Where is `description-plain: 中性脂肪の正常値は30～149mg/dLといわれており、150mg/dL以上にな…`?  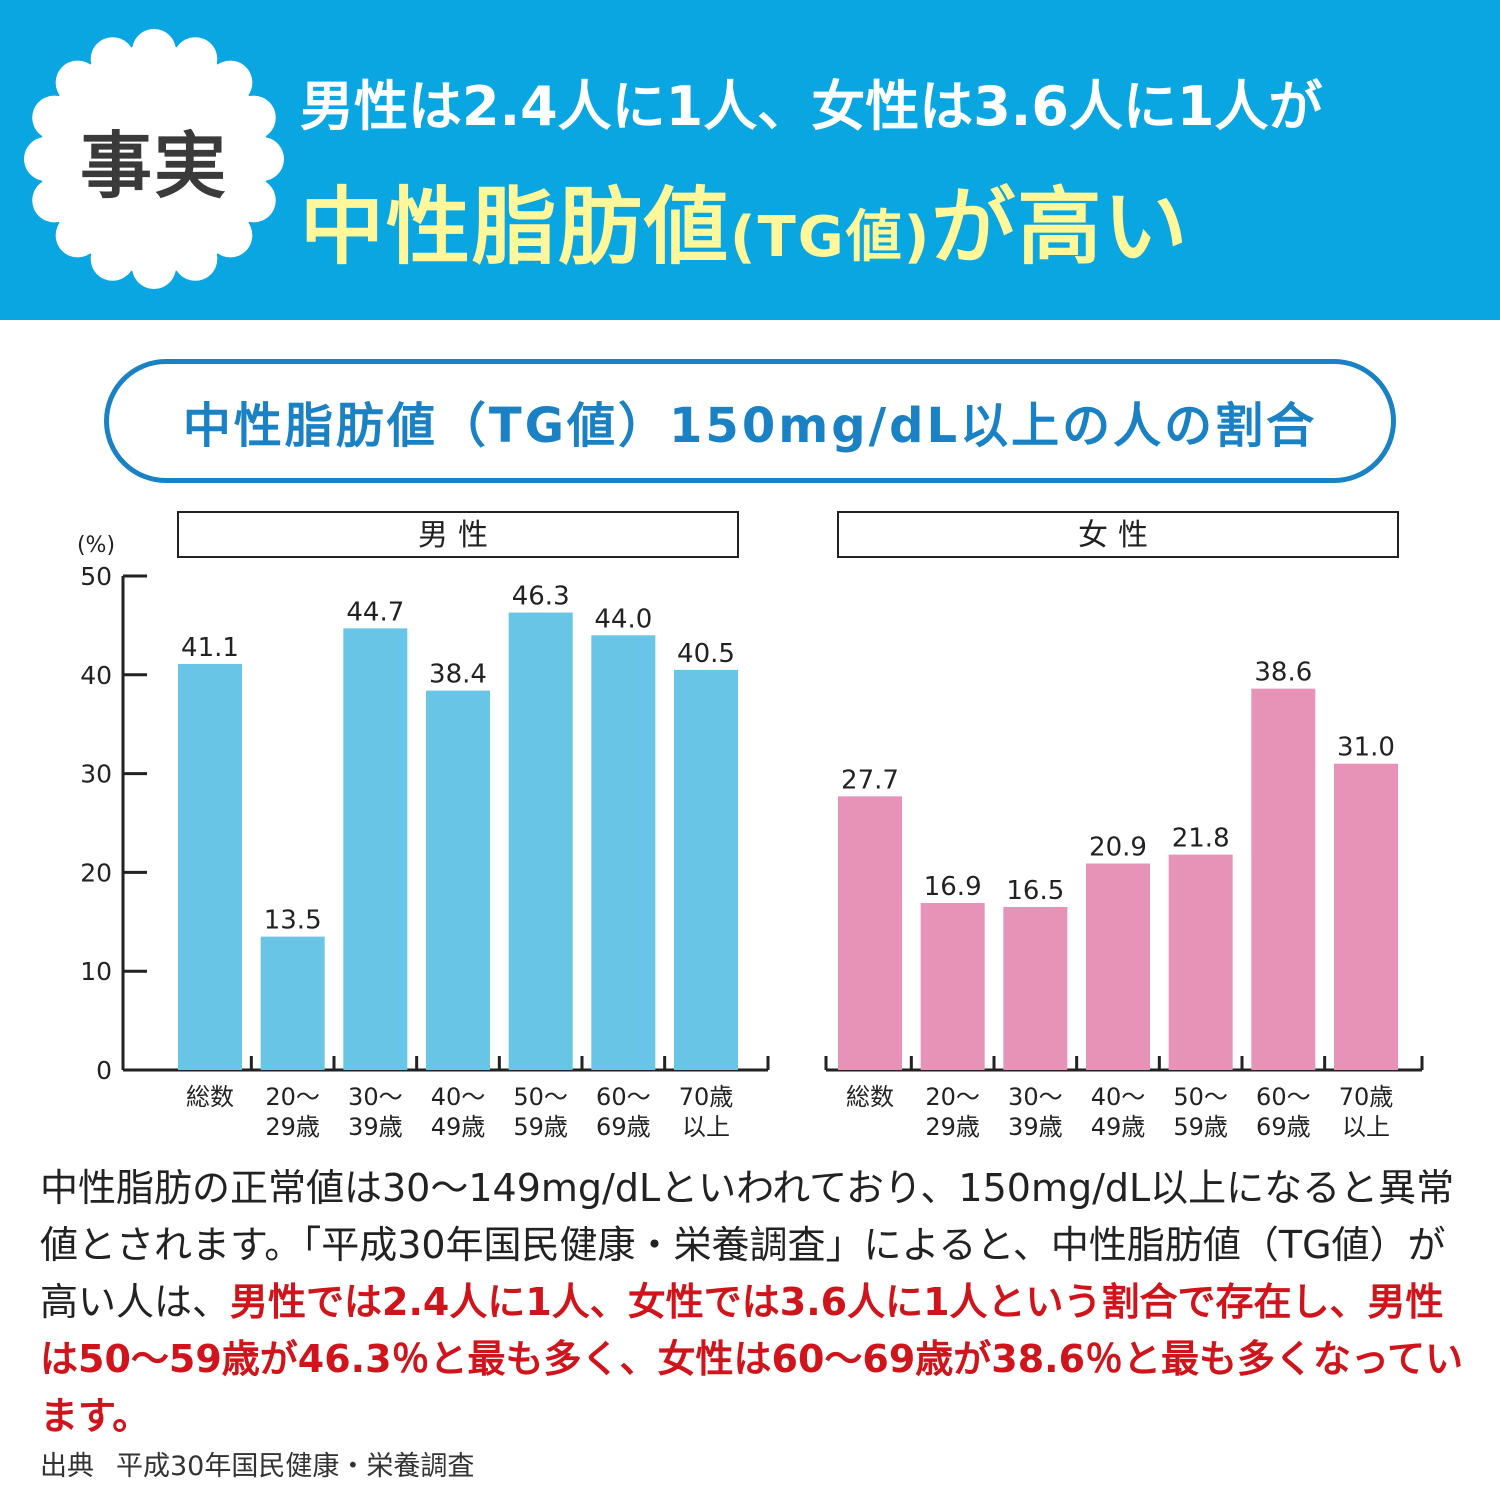 description-plain: 中性脂肪の正常値は30～149mg/dLといわれており、150mg/dL以上にな… is located at coordinates (747, 1245).